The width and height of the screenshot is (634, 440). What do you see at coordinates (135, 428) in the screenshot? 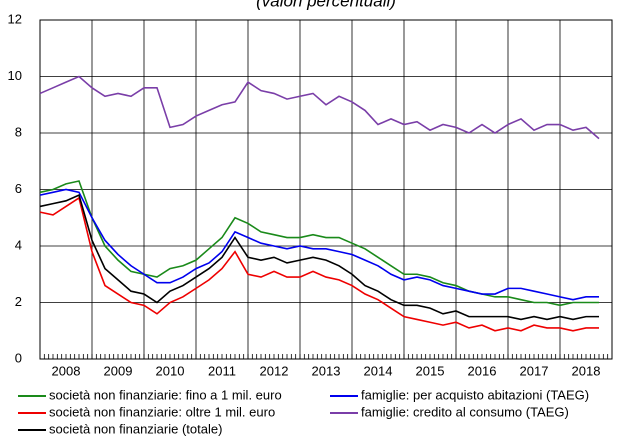
I see `legend-label: società non finanziarie (totale)` at bounding box center [135, 428].